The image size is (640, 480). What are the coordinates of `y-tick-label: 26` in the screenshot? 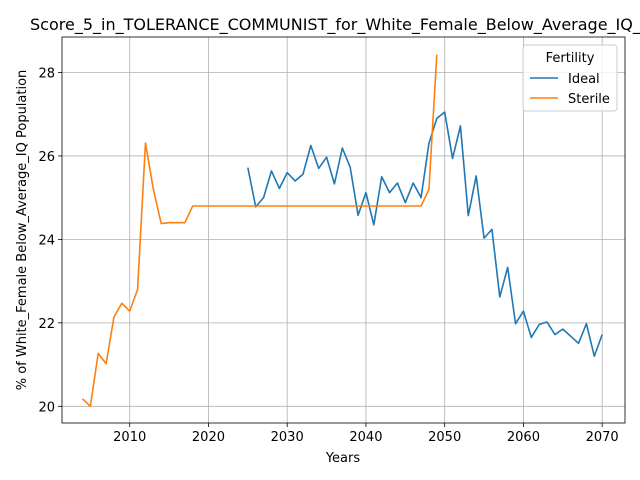 It's located at (46, 157).